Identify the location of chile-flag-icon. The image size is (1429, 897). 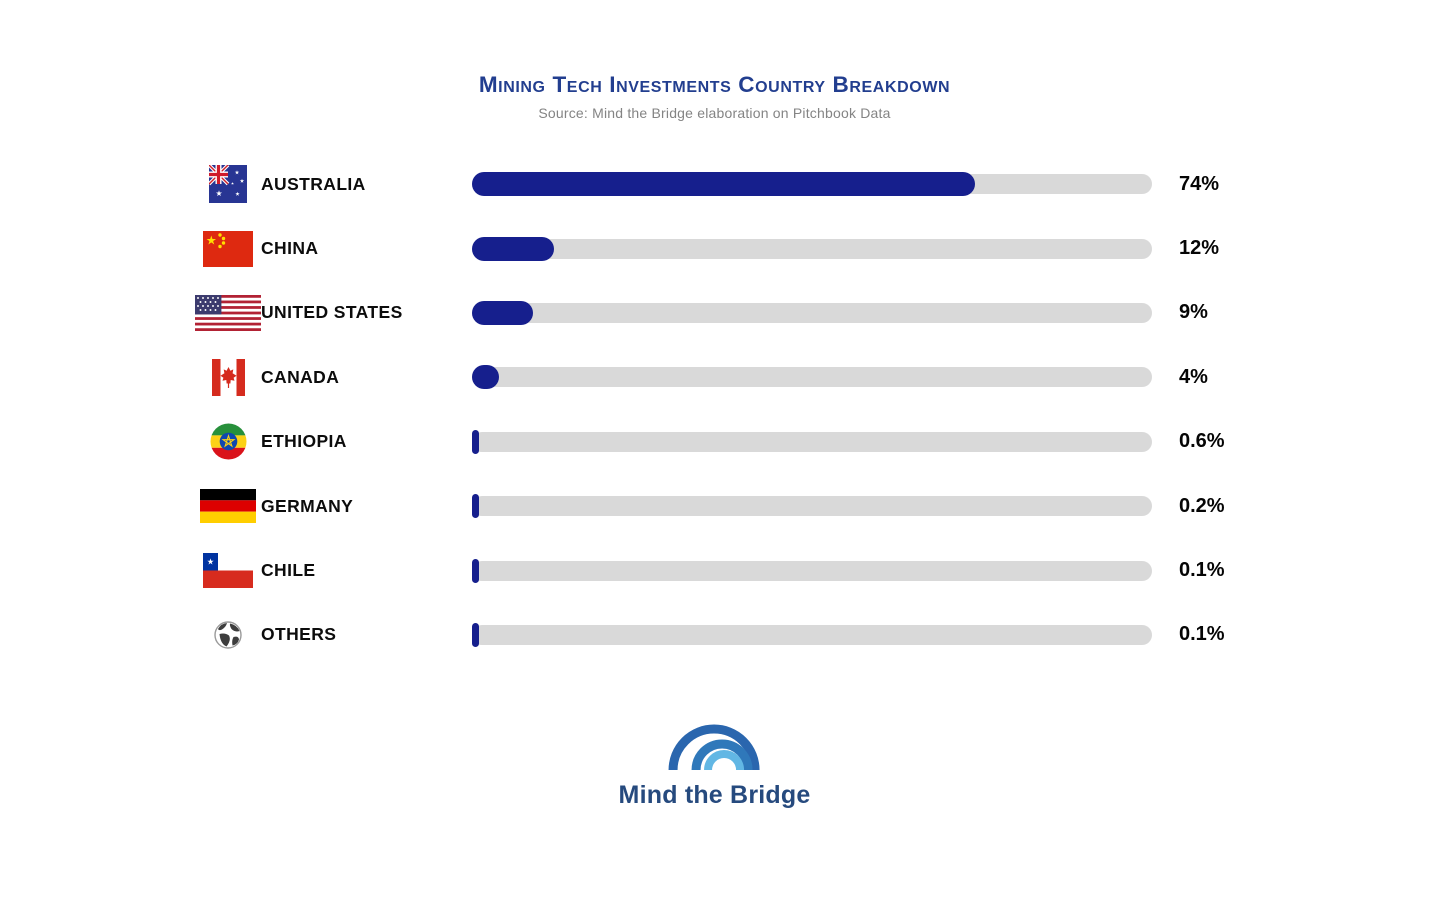
(228, 571).